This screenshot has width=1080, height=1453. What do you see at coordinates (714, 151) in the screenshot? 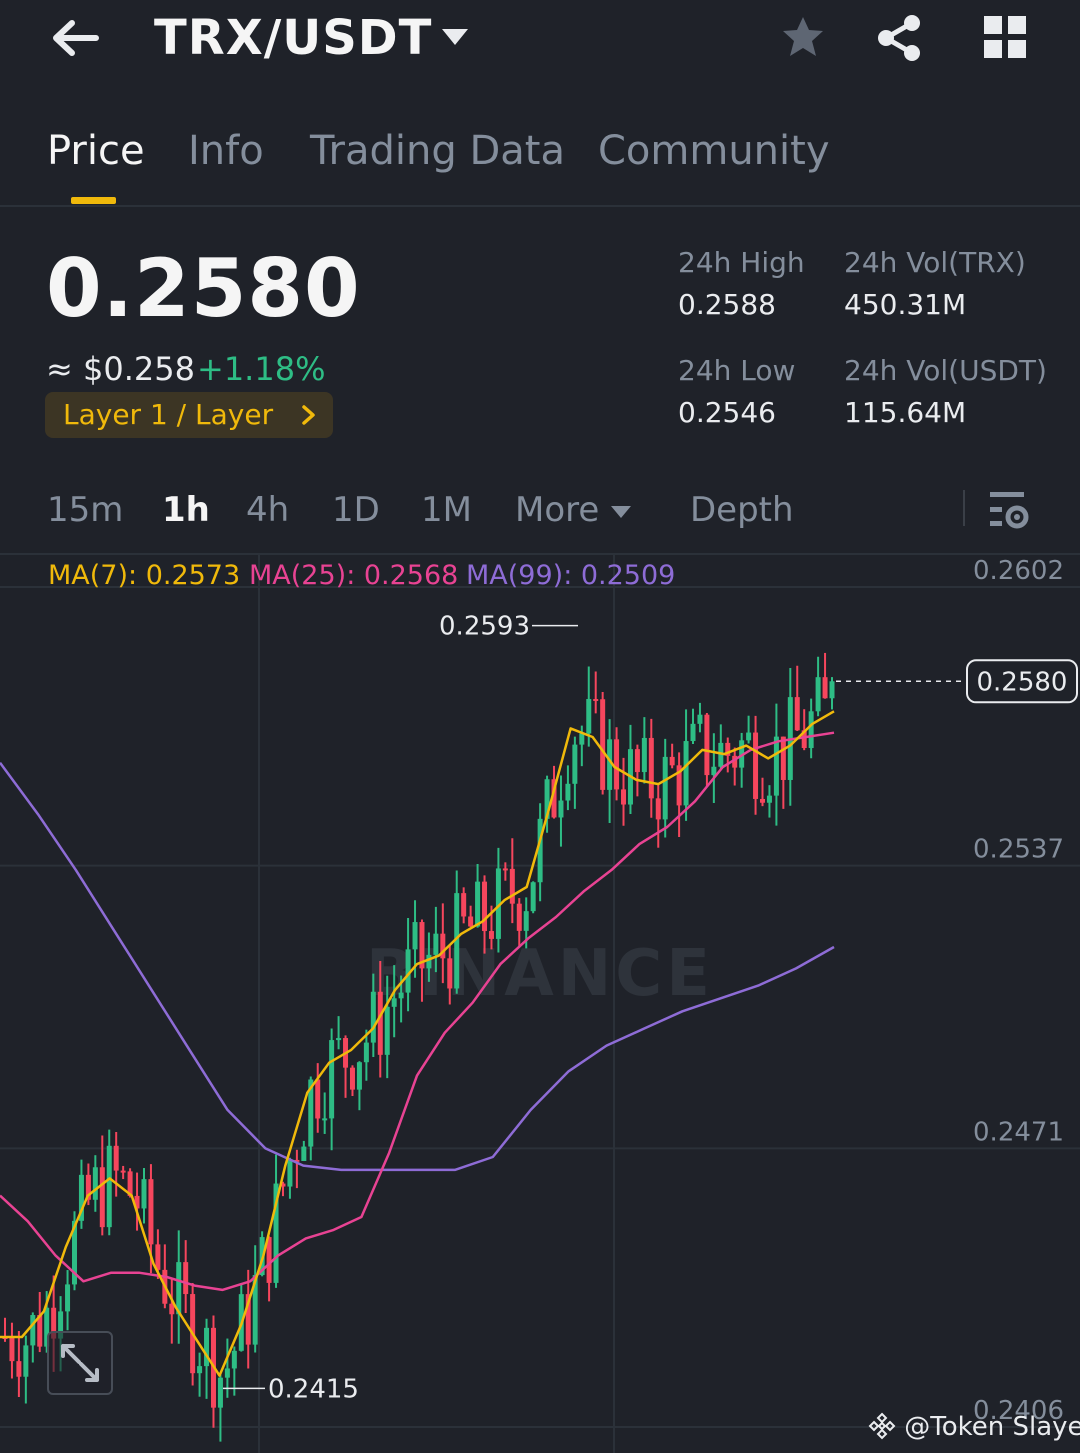
I see `tab-community: Community` at bounding box center [714, 151].